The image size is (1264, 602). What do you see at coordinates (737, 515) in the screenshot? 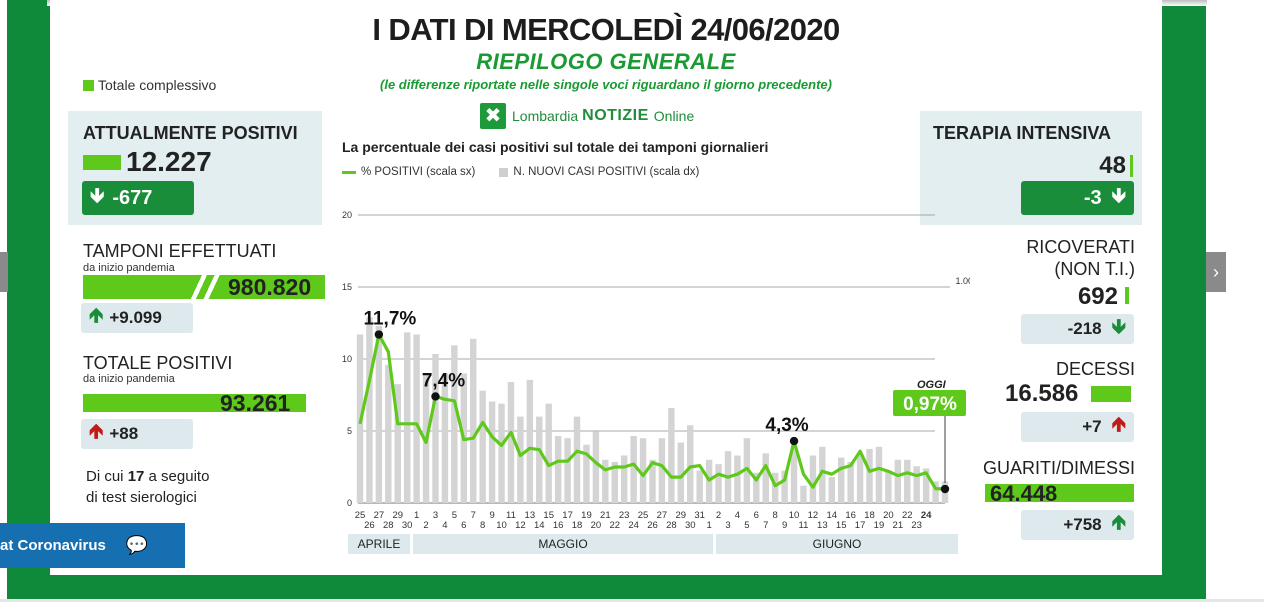
I see `x-tick-label: 4` at bounding box center [737, 515].